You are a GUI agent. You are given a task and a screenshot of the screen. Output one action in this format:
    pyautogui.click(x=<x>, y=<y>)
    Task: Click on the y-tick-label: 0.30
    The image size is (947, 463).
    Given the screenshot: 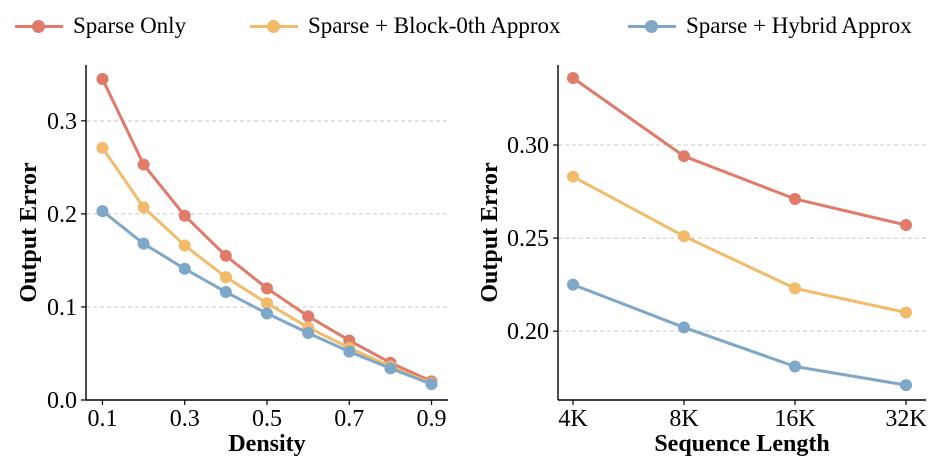 What is the action you would take?
    pyautogui.click(x=528, y=146)
    